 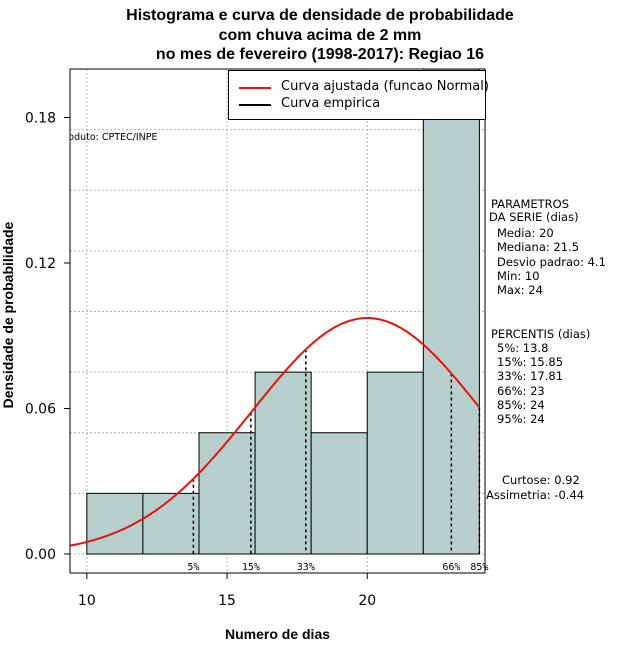 What do you see at coordinates (193, 567) in the screenshot?
I see `percentile-label: 5%` at bounding box center [193, 567].